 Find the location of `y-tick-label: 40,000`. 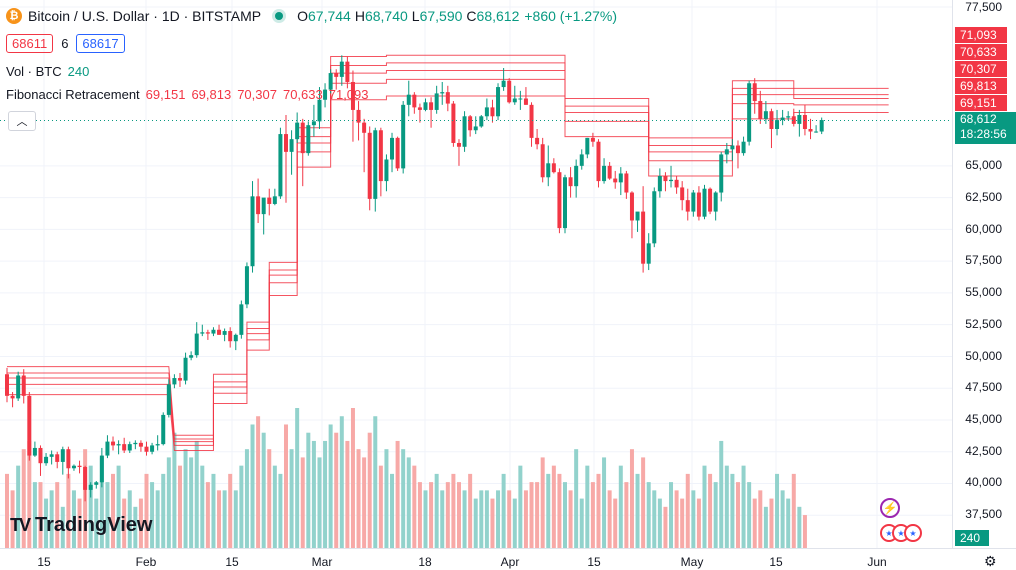

y-tick-label: 40,000 is located at coordinates (983, 482).